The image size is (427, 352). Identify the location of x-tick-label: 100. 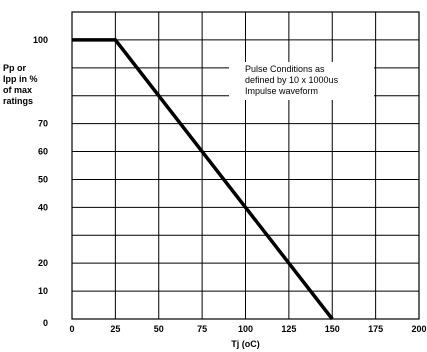
(245, 329).